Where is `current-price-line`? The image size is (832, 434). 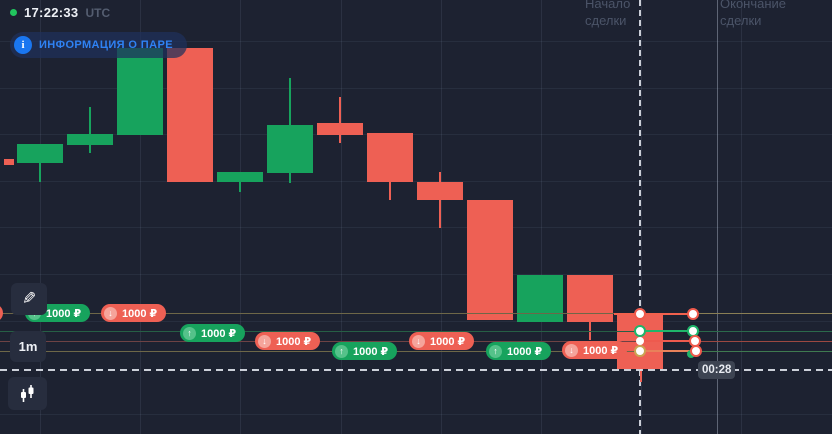 current-price-line is located at coordinates (416, 370).